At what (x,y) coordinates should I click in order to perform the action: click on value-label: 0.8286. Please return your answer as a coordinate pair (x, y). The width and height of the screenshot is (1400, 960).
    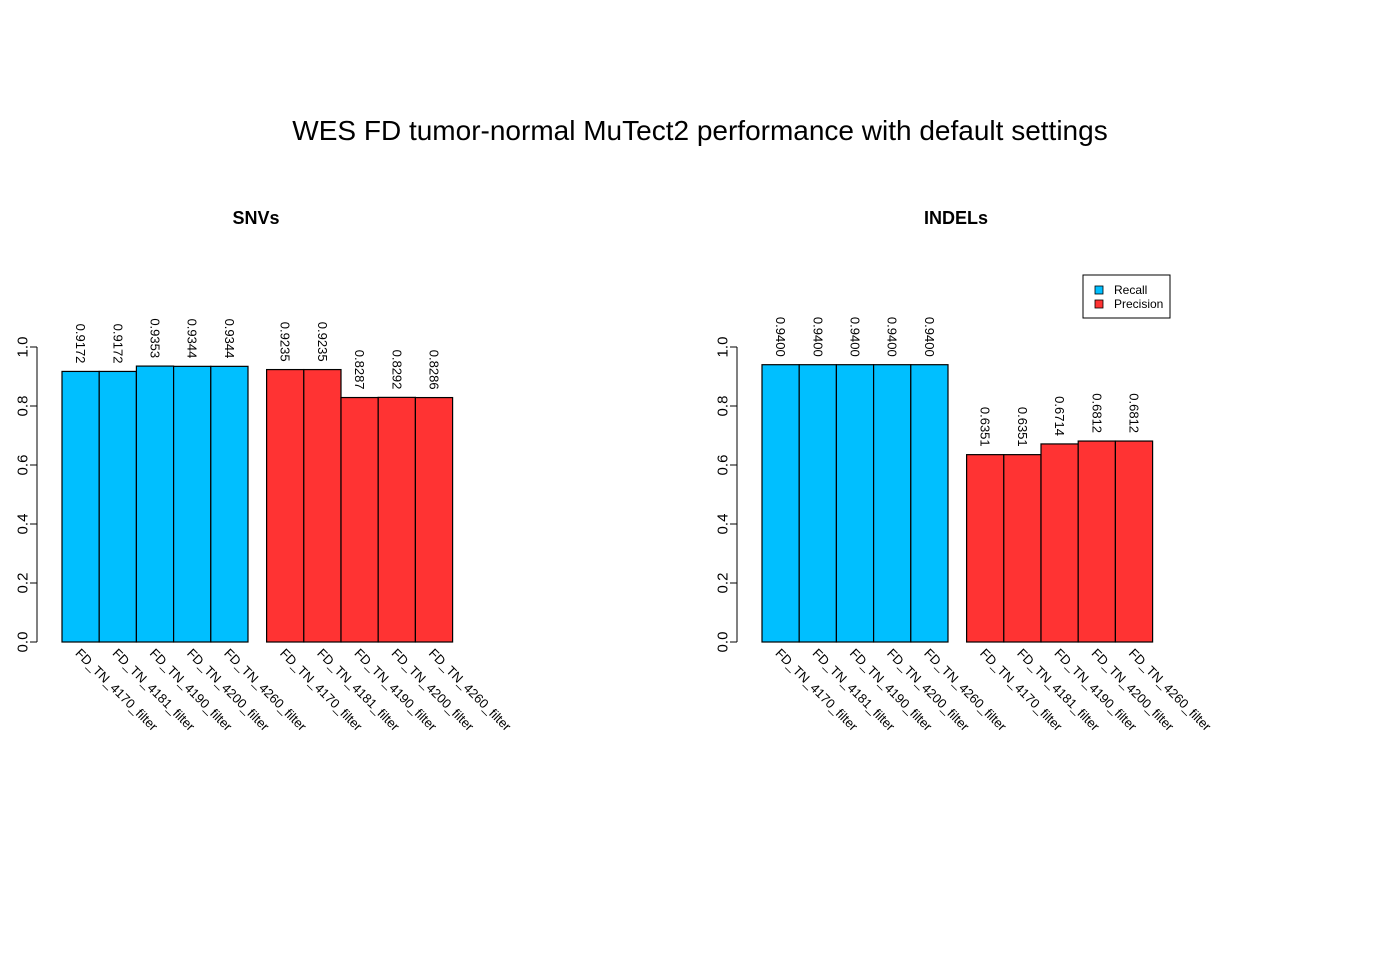
    Looking at the image, I should click on (434, 370).